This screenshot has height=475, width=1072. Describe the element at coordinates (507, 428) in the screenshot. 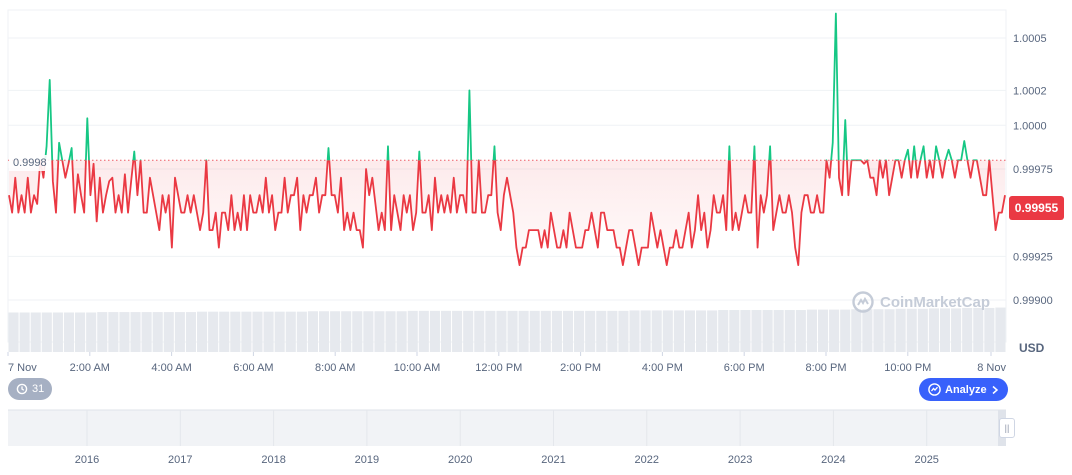

I see `navigator-background` at that location.